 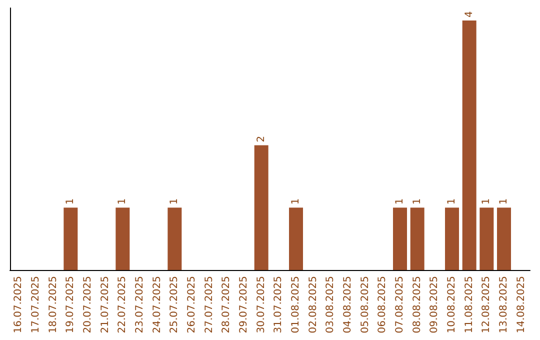 What do you see at coordinates (365, 305) in the screenshot?
I see `x-tick-label: 05.08.2025` at bounding box center [365, 305].